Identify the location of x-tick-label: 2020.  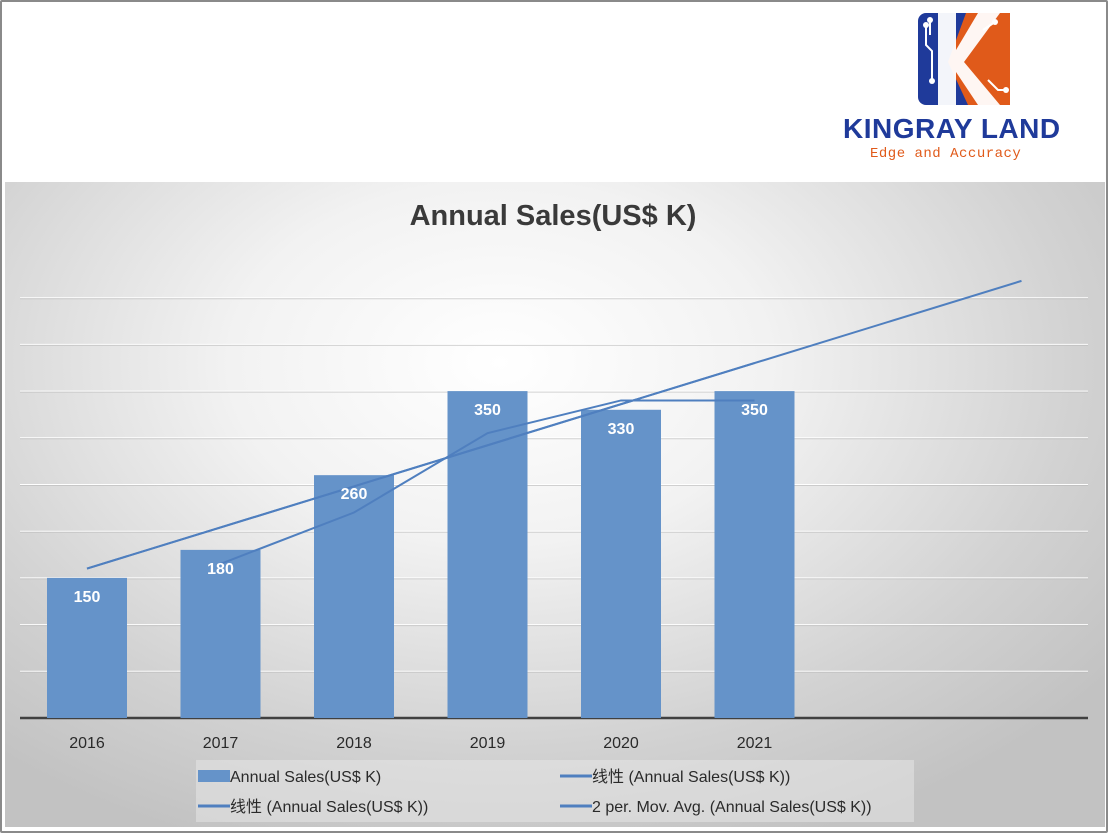
(621, 743).